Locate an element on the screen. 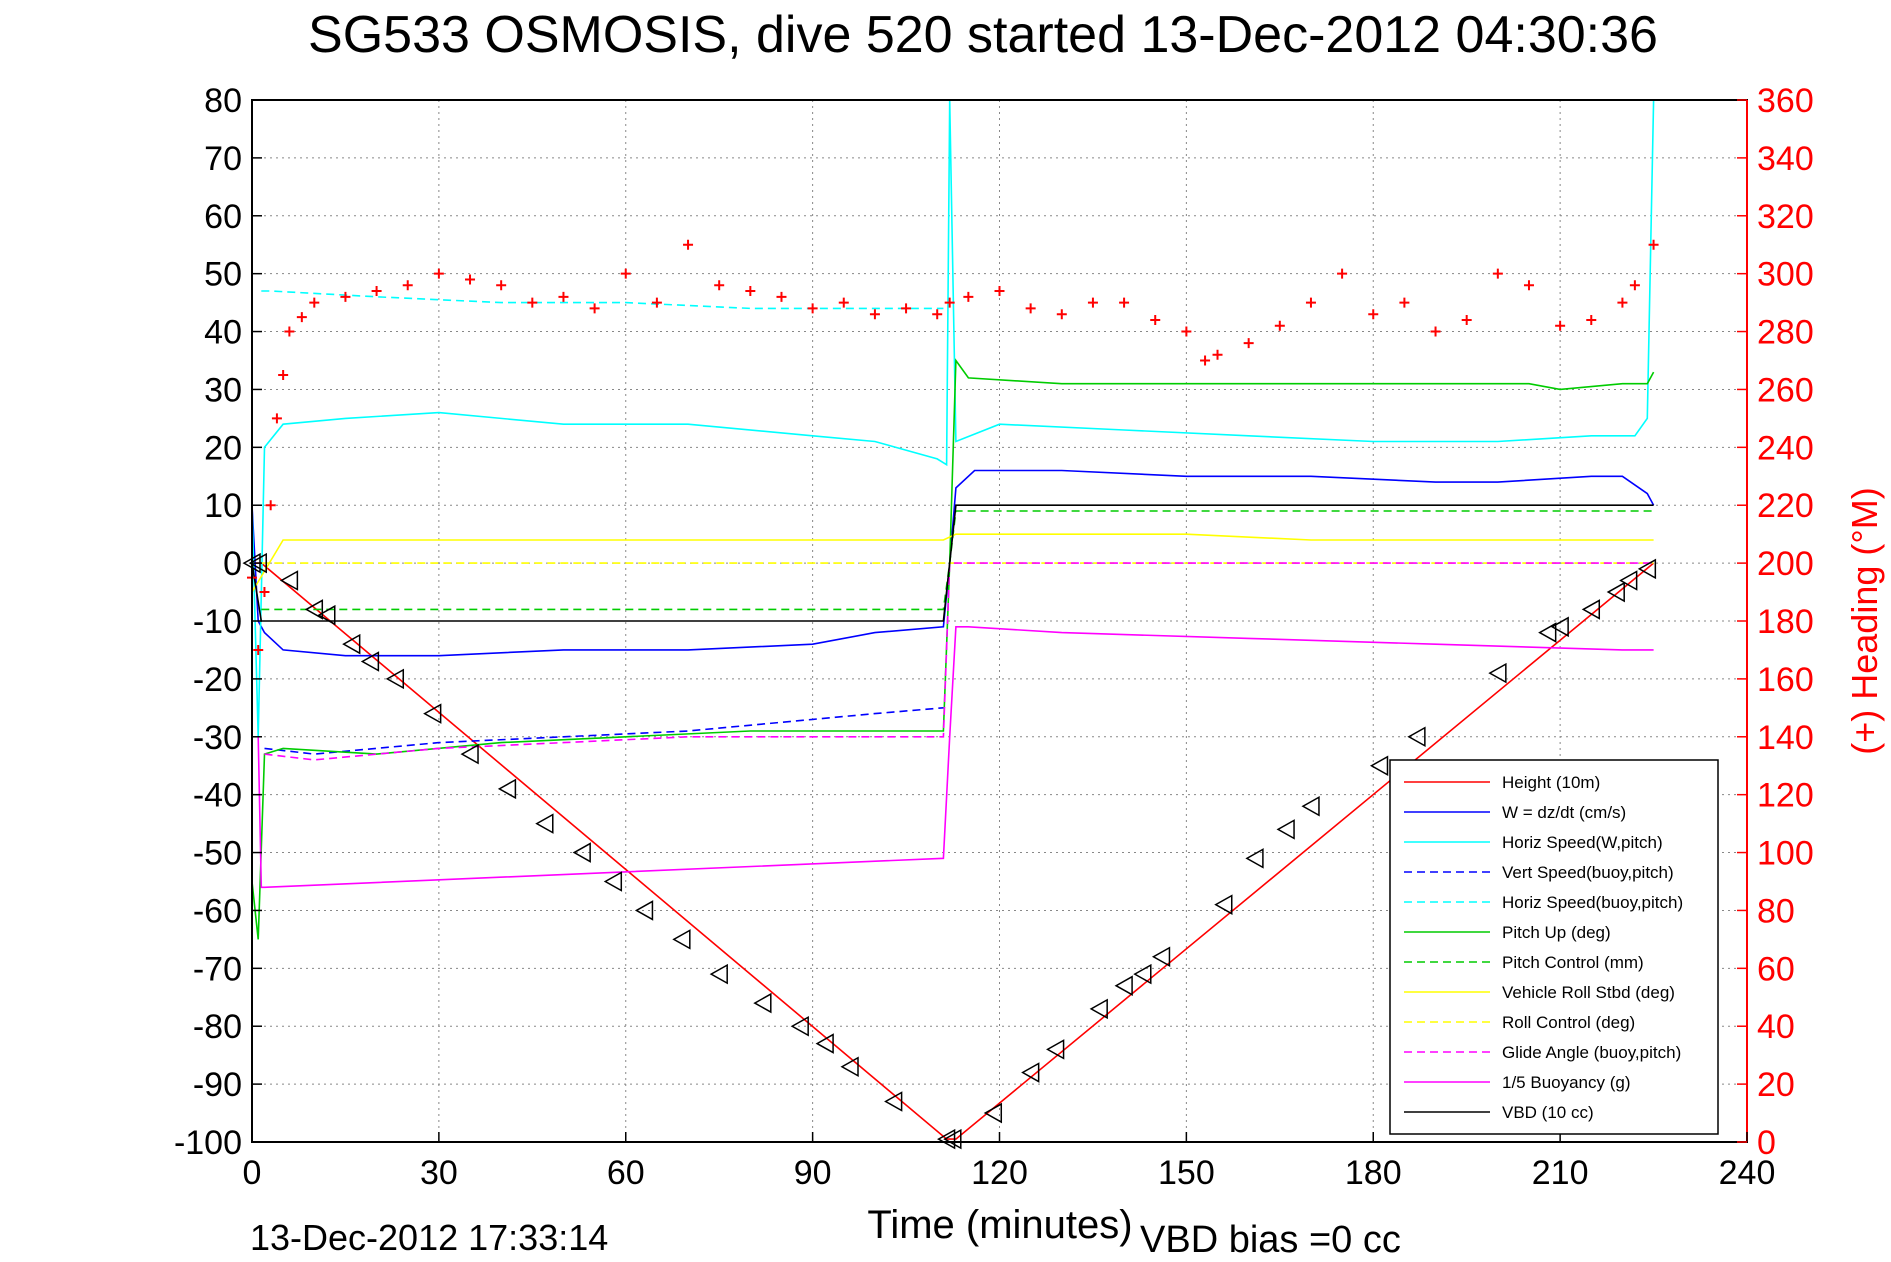 The width and height of the screenshot is (1891, 1262). legend-label: W = dz/dt (cm/s) is located at coordinates (1564, 812).